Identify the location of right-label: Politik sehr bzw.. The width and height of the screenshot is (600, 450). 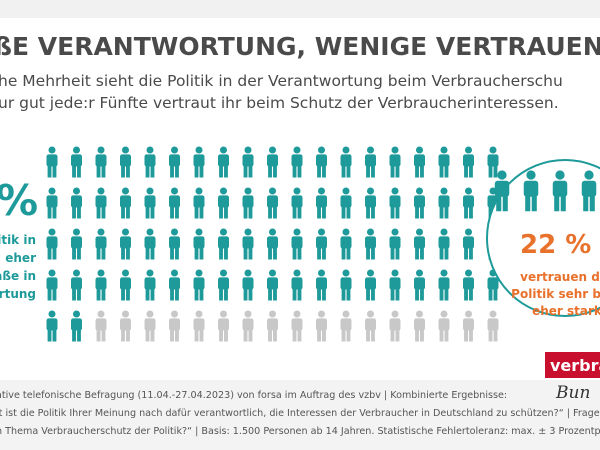
(555, 294).